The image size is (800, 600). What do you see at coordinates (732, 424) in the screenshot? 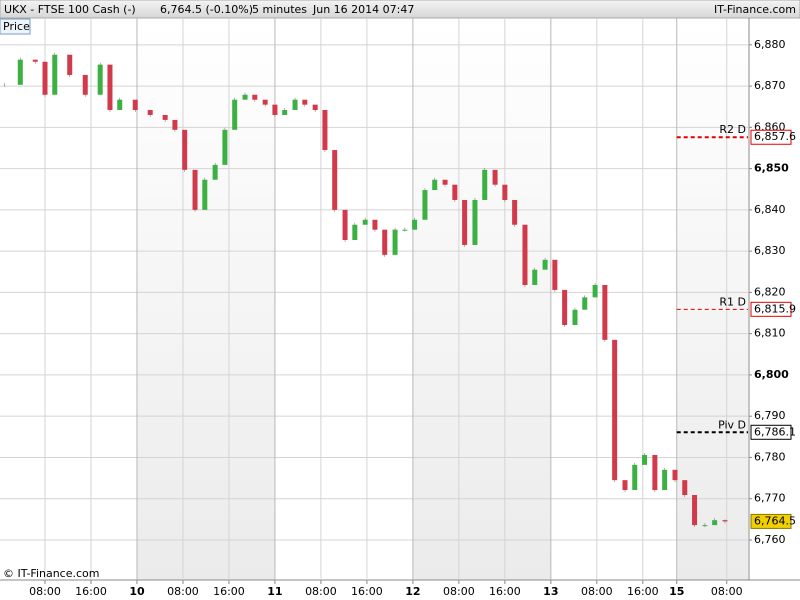
I see `level-name: Piv D` at bounding box center [732, 424].